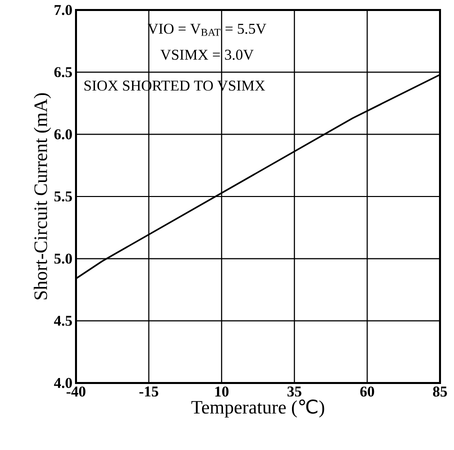 Image resolution: width=454 pixels, height=450 pixels. Describe the element at coordinates (222, 391) in the screenshot. I see `x-tick-label: 10` at that location.